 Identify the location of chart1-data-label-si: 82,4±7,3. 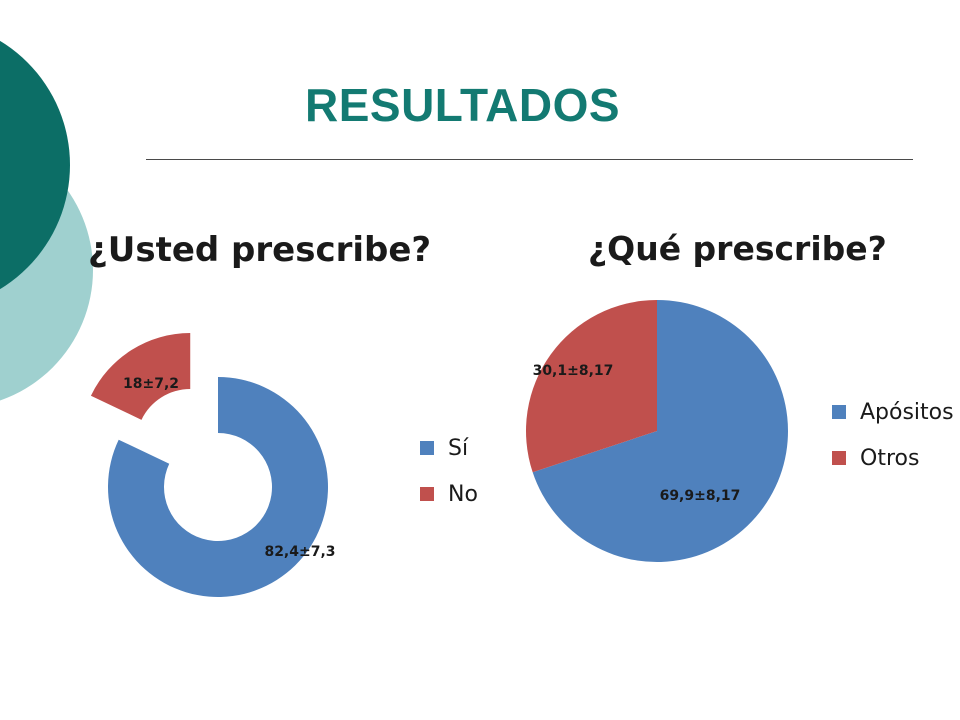
(299, 552).